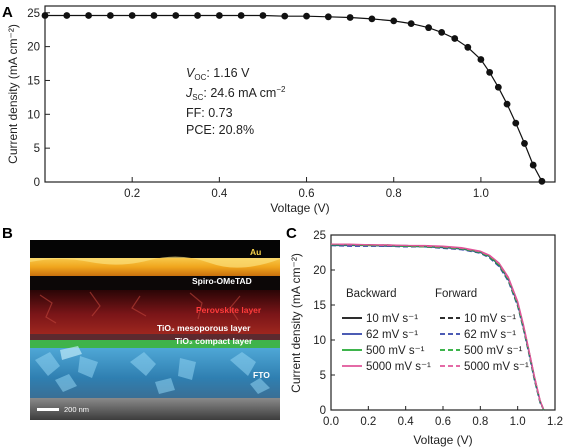 The height and width of the screenshot is (448, 565). What do you see at coordinates (155, 283) in the screenshot?
I see `spiro-layer` at bounding box center [155, 283].